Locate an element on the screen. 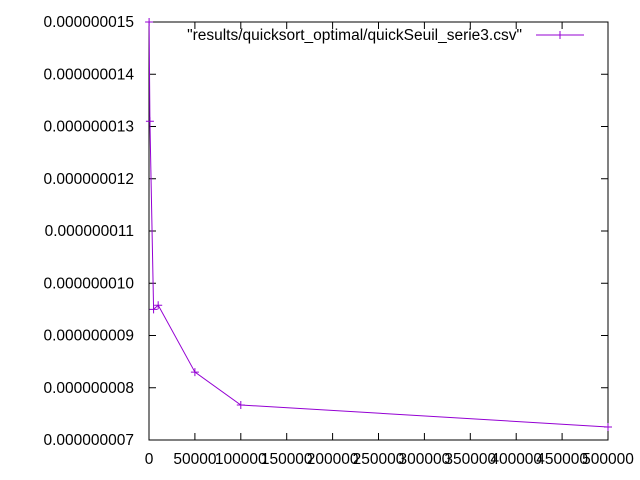 This screenshot has height=480, width=640. x-tick-label: 500000 is located at coordinates (608, 459).